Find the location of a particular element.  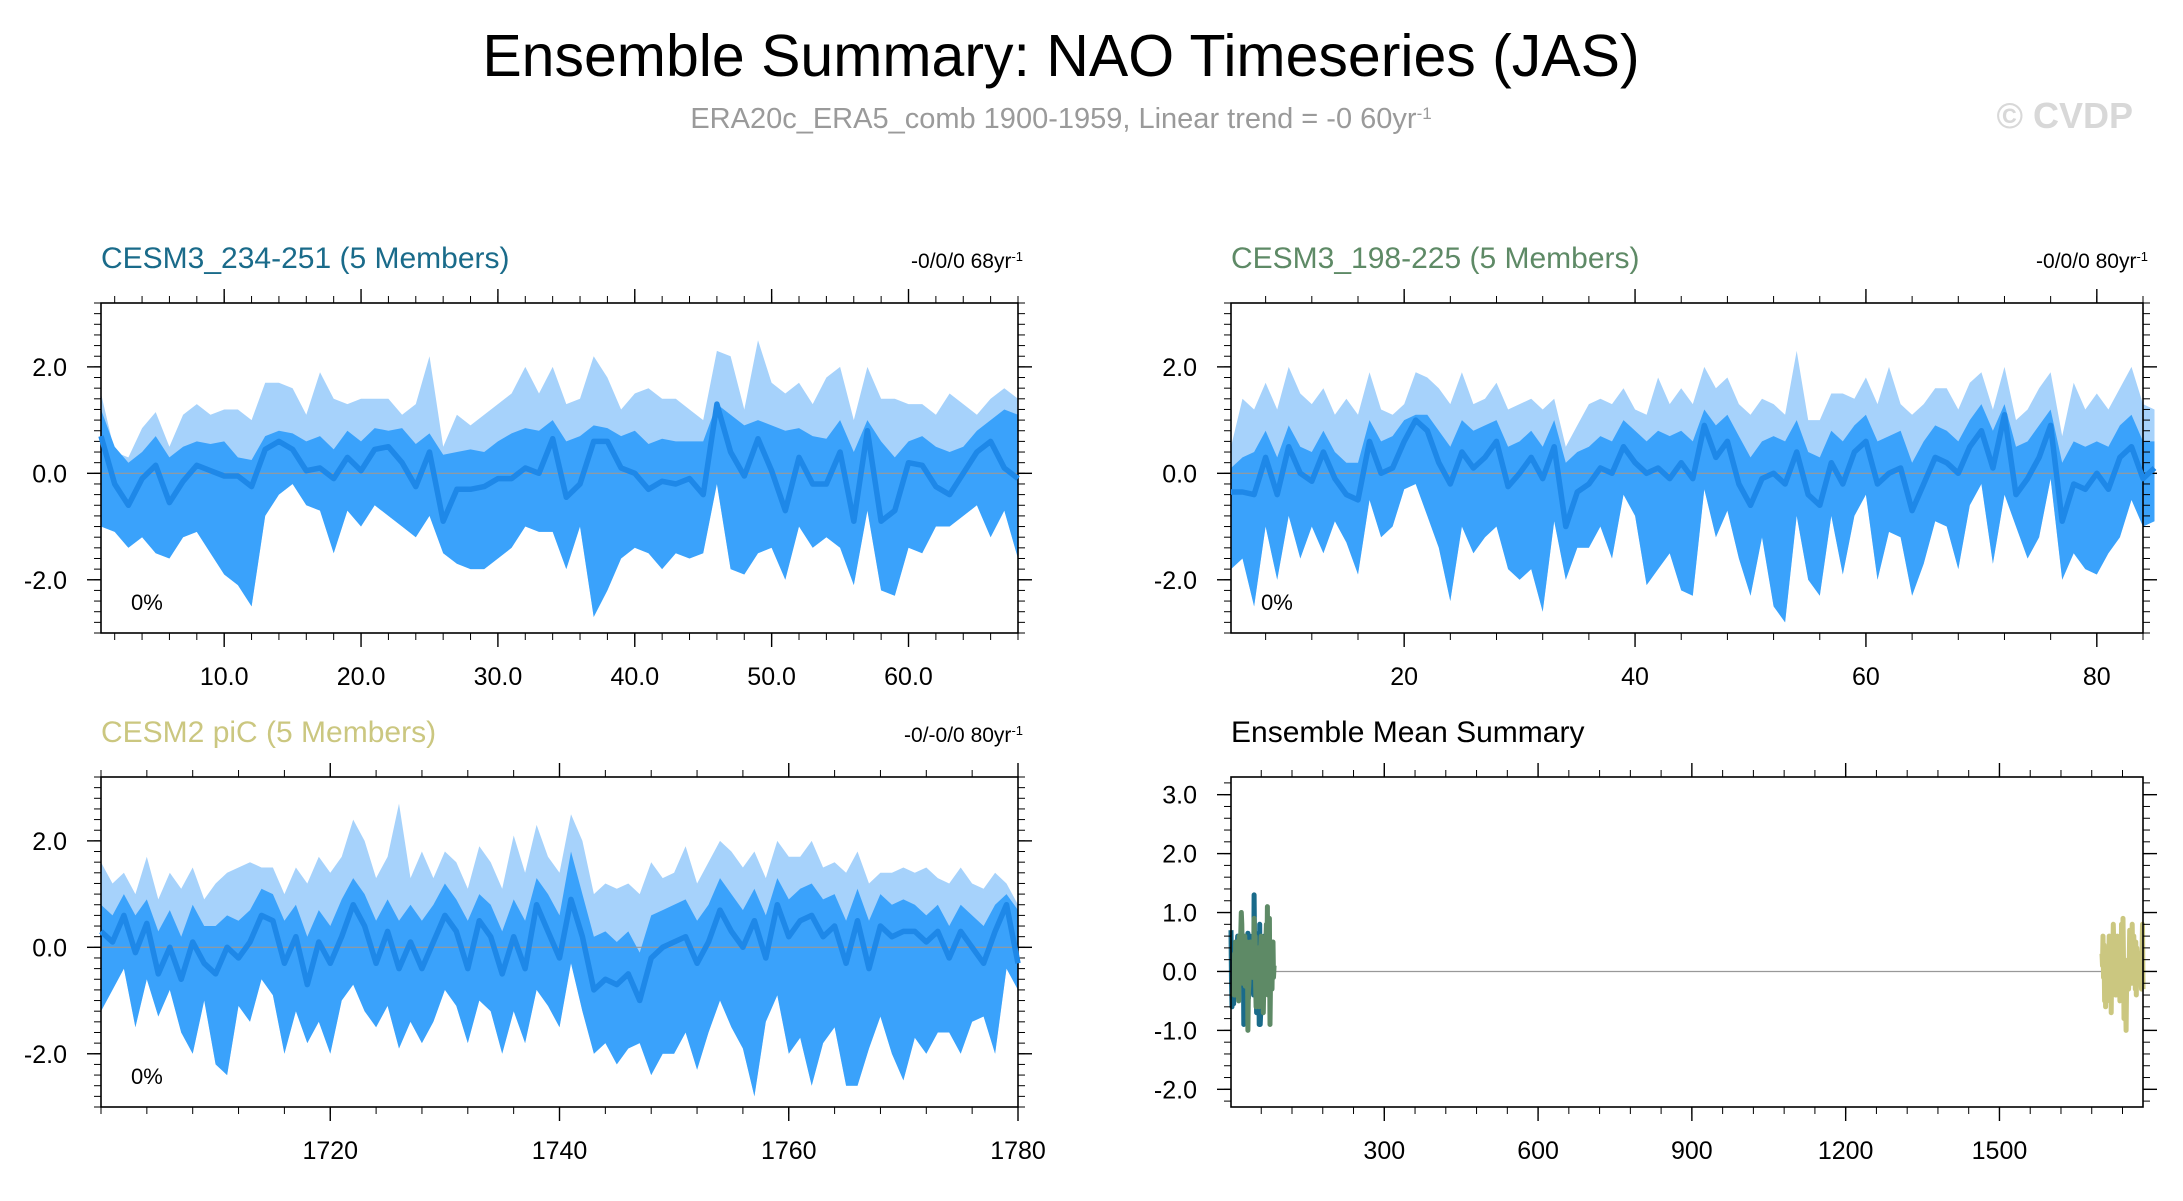

panel-trend-value: -0/-0/0 80yr is located at coordinates (957, 735).